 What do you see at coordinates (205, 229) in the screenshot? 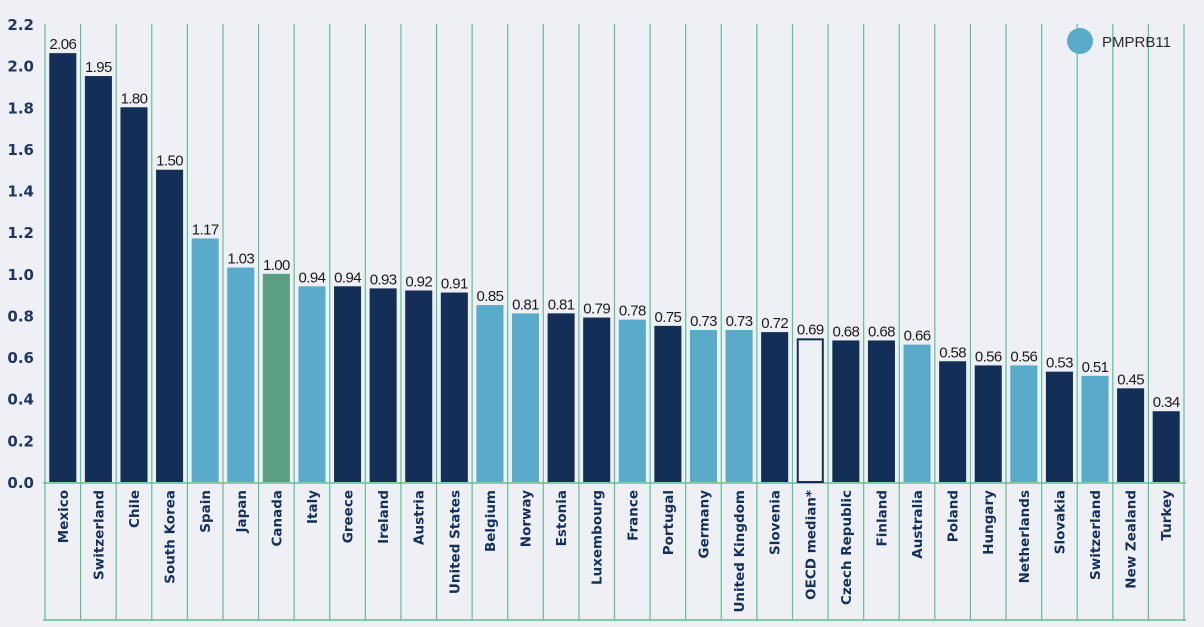
I see `value-label: 1.17` at bounding box center [205, 229].